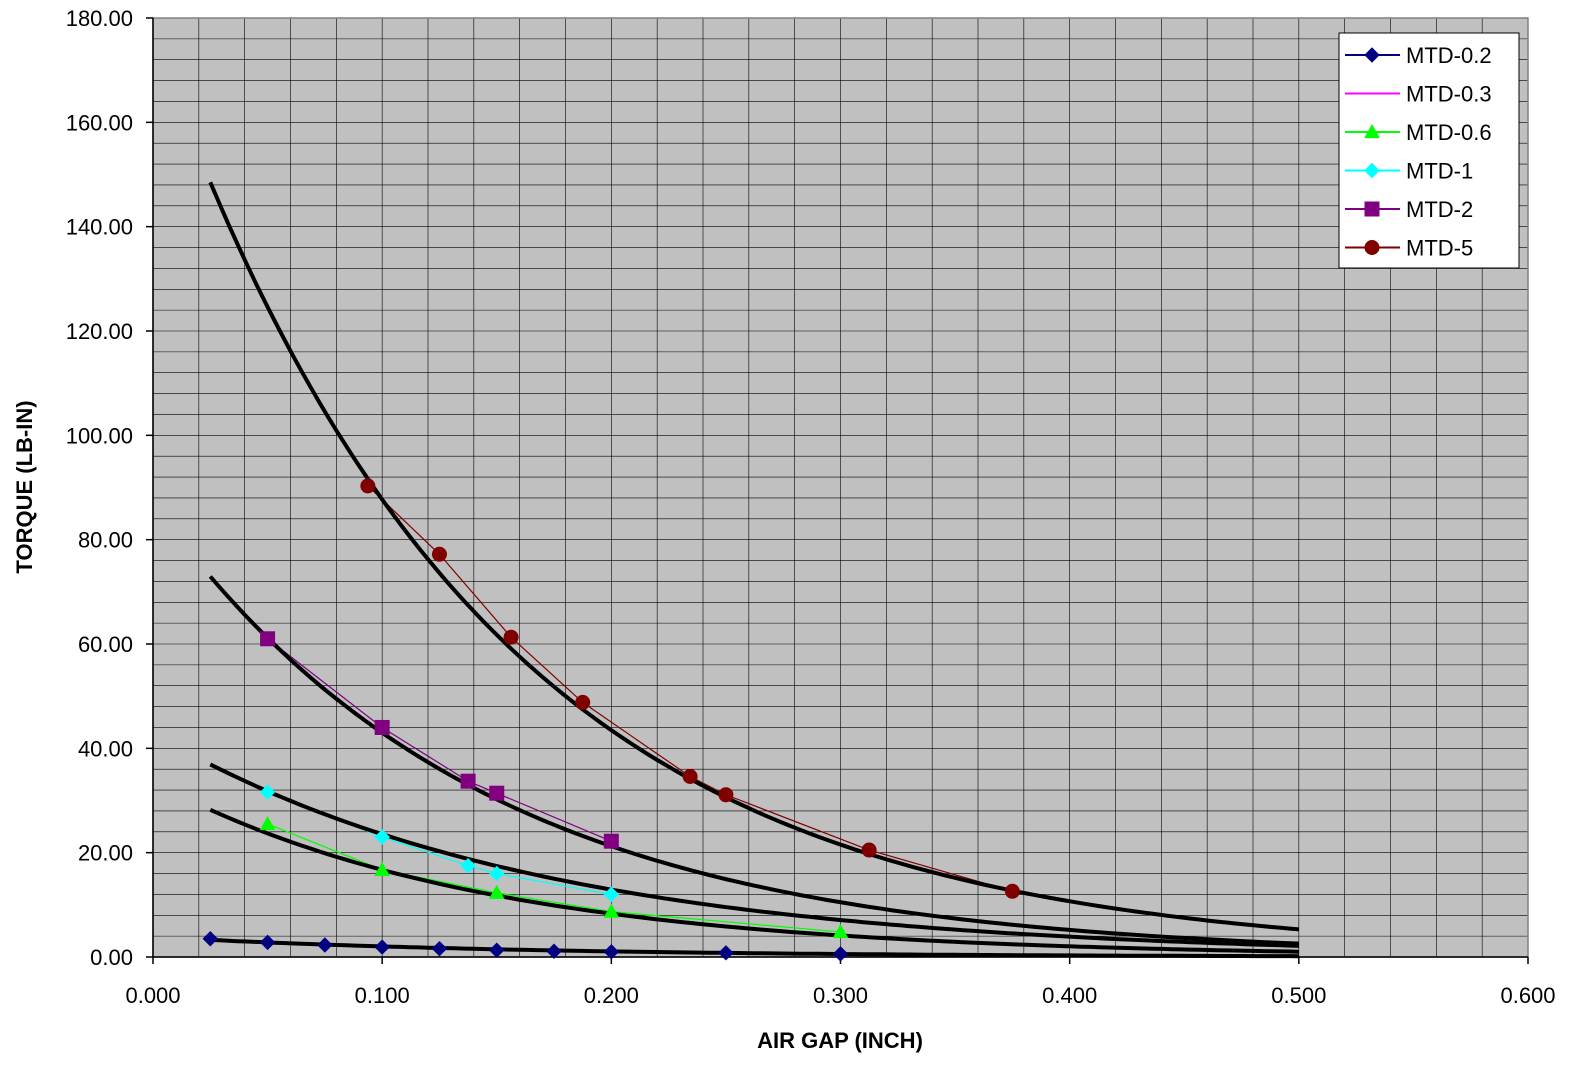 The width and height of the screenshot is (1583, 1067). What do you see at coordinates (1069, 995) in the screenshot?
I see `x-tick-label: 0.400` at bounding box center [1069, 995].